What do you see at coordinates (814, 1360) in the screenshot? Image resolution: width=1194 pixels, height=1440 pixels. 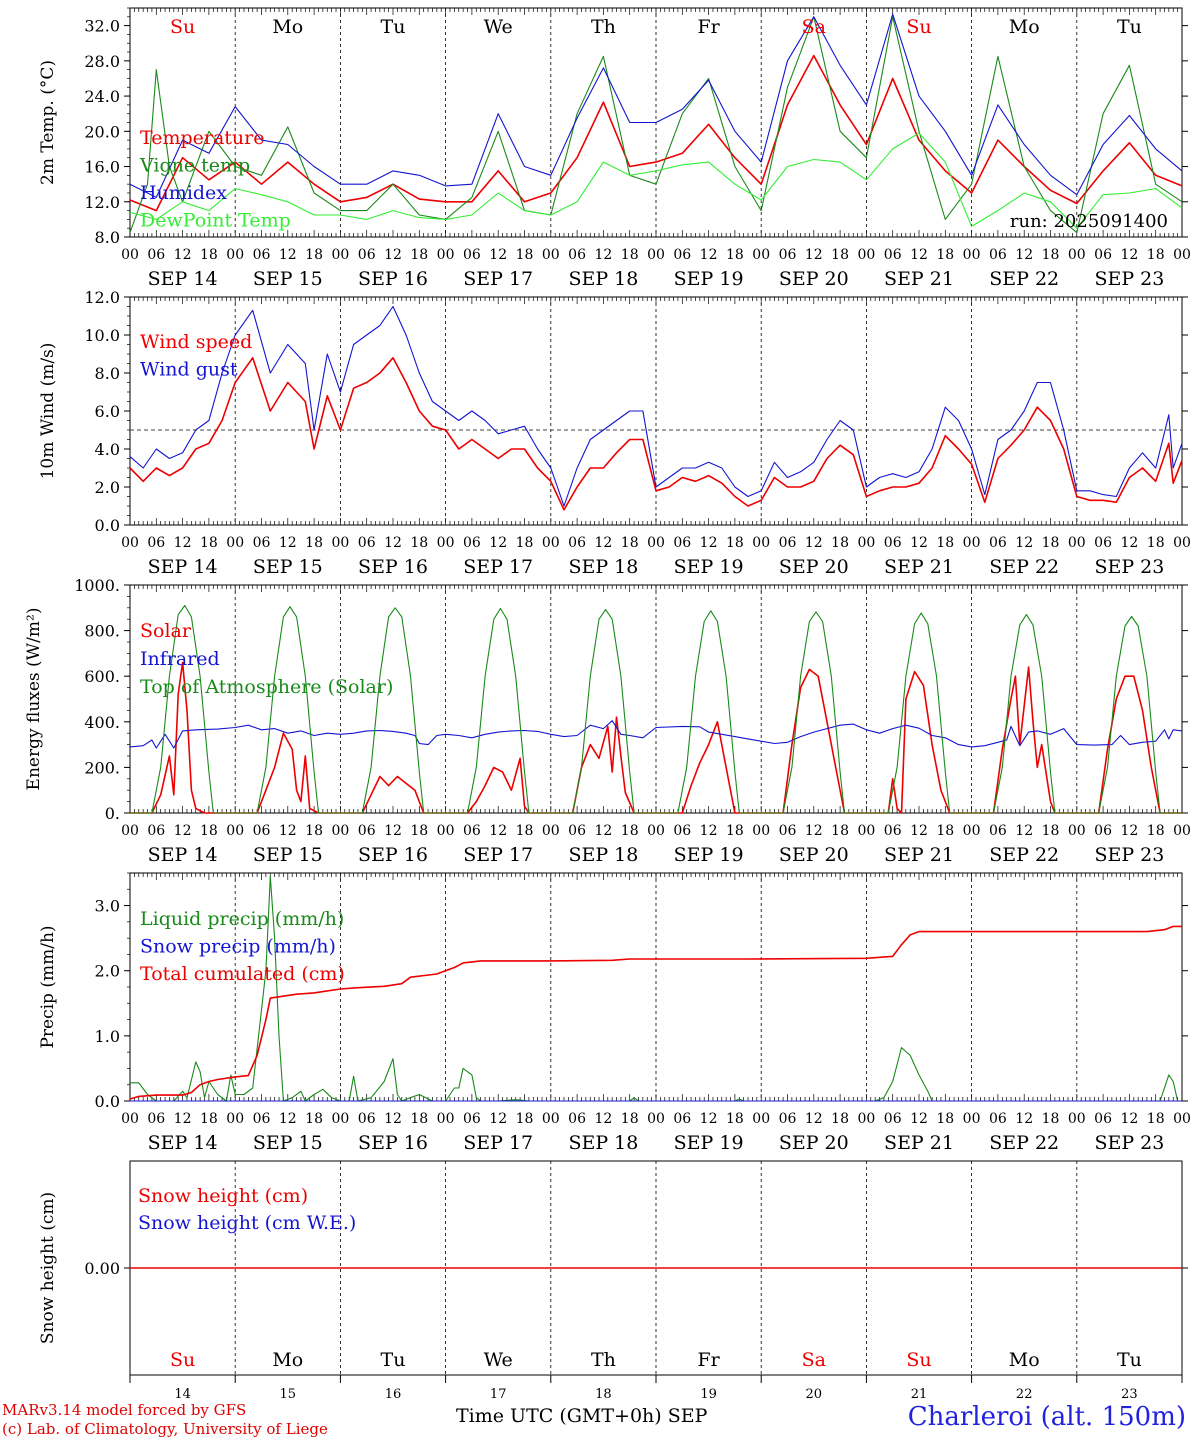 I see `day-letter-bottom: Sa` at bounding box center [814, 1360].